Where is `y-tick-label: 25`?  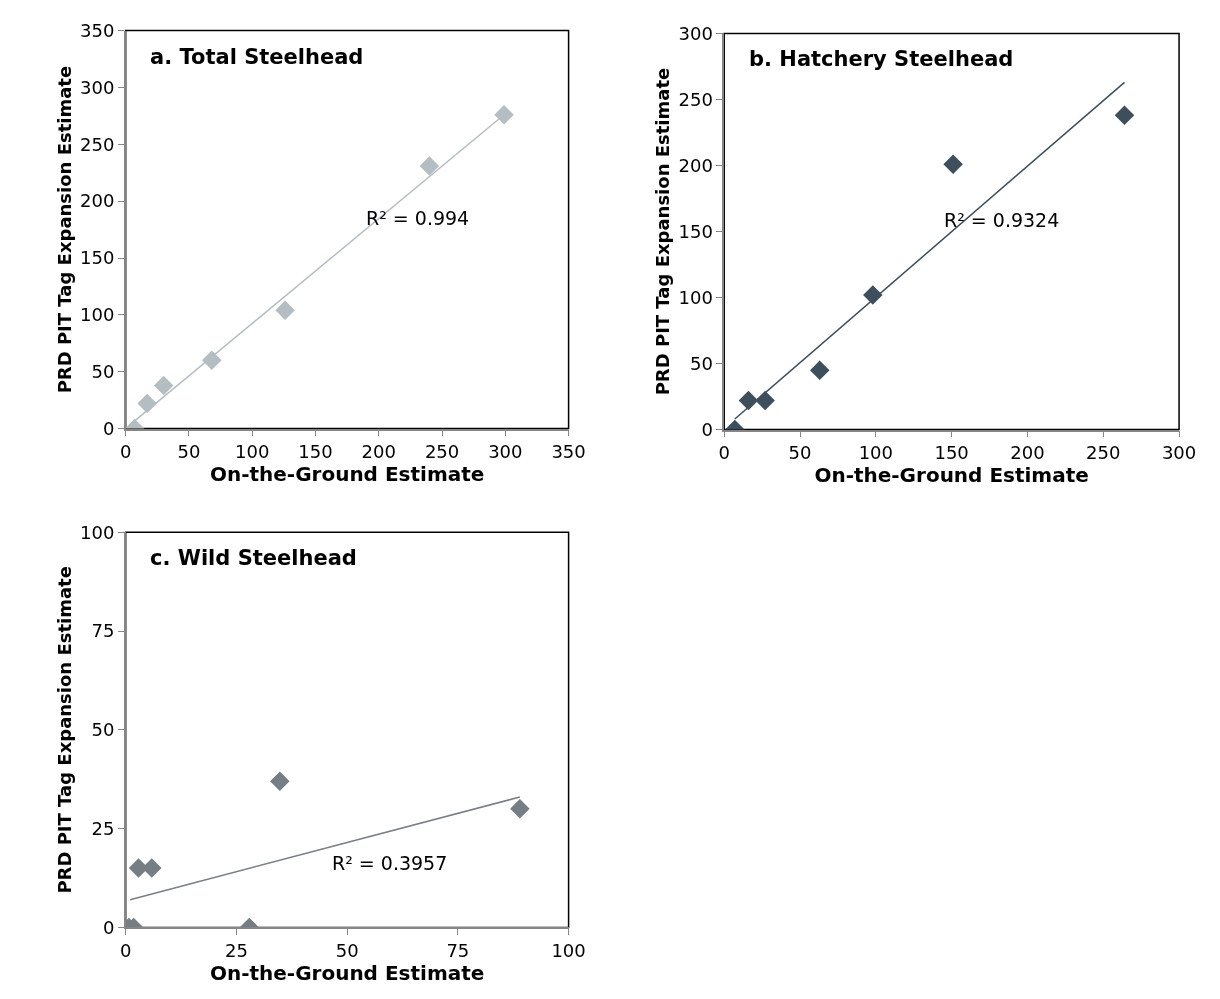 y-tick-label: 25 is located at coordinates (103, 828).